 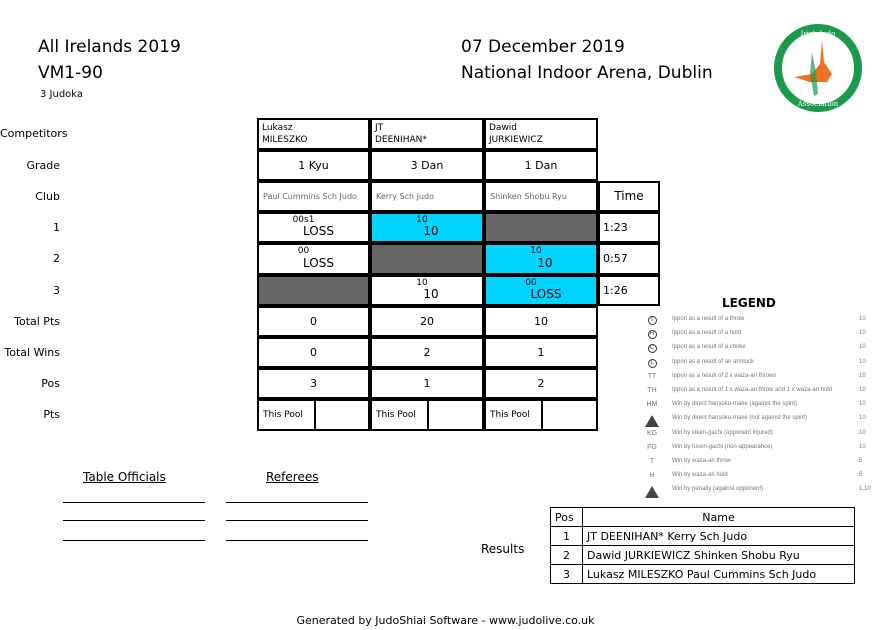 What do you see at coordinates (818, 68) in the screenshot?
I see `association-logo: Irish Judo Association` at bounding box center [818, 68].